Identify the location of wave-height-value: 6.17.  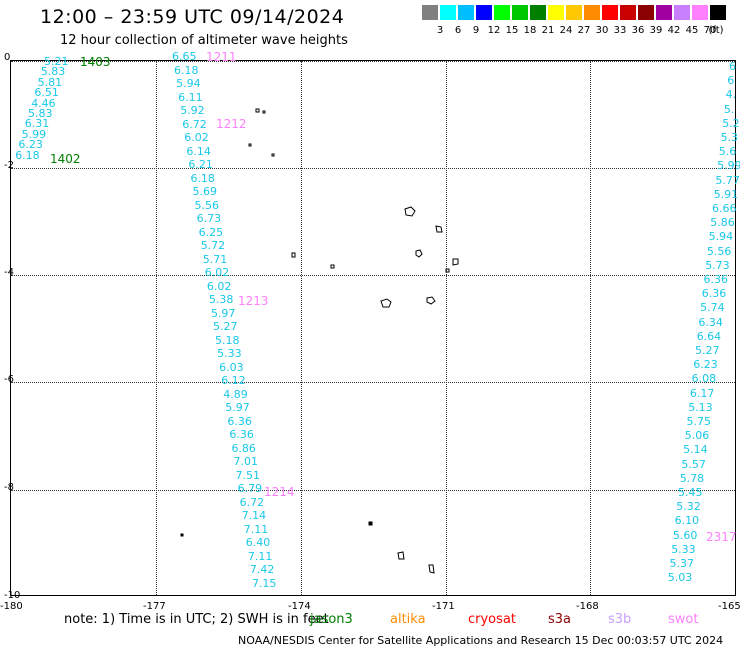
(702, 393).